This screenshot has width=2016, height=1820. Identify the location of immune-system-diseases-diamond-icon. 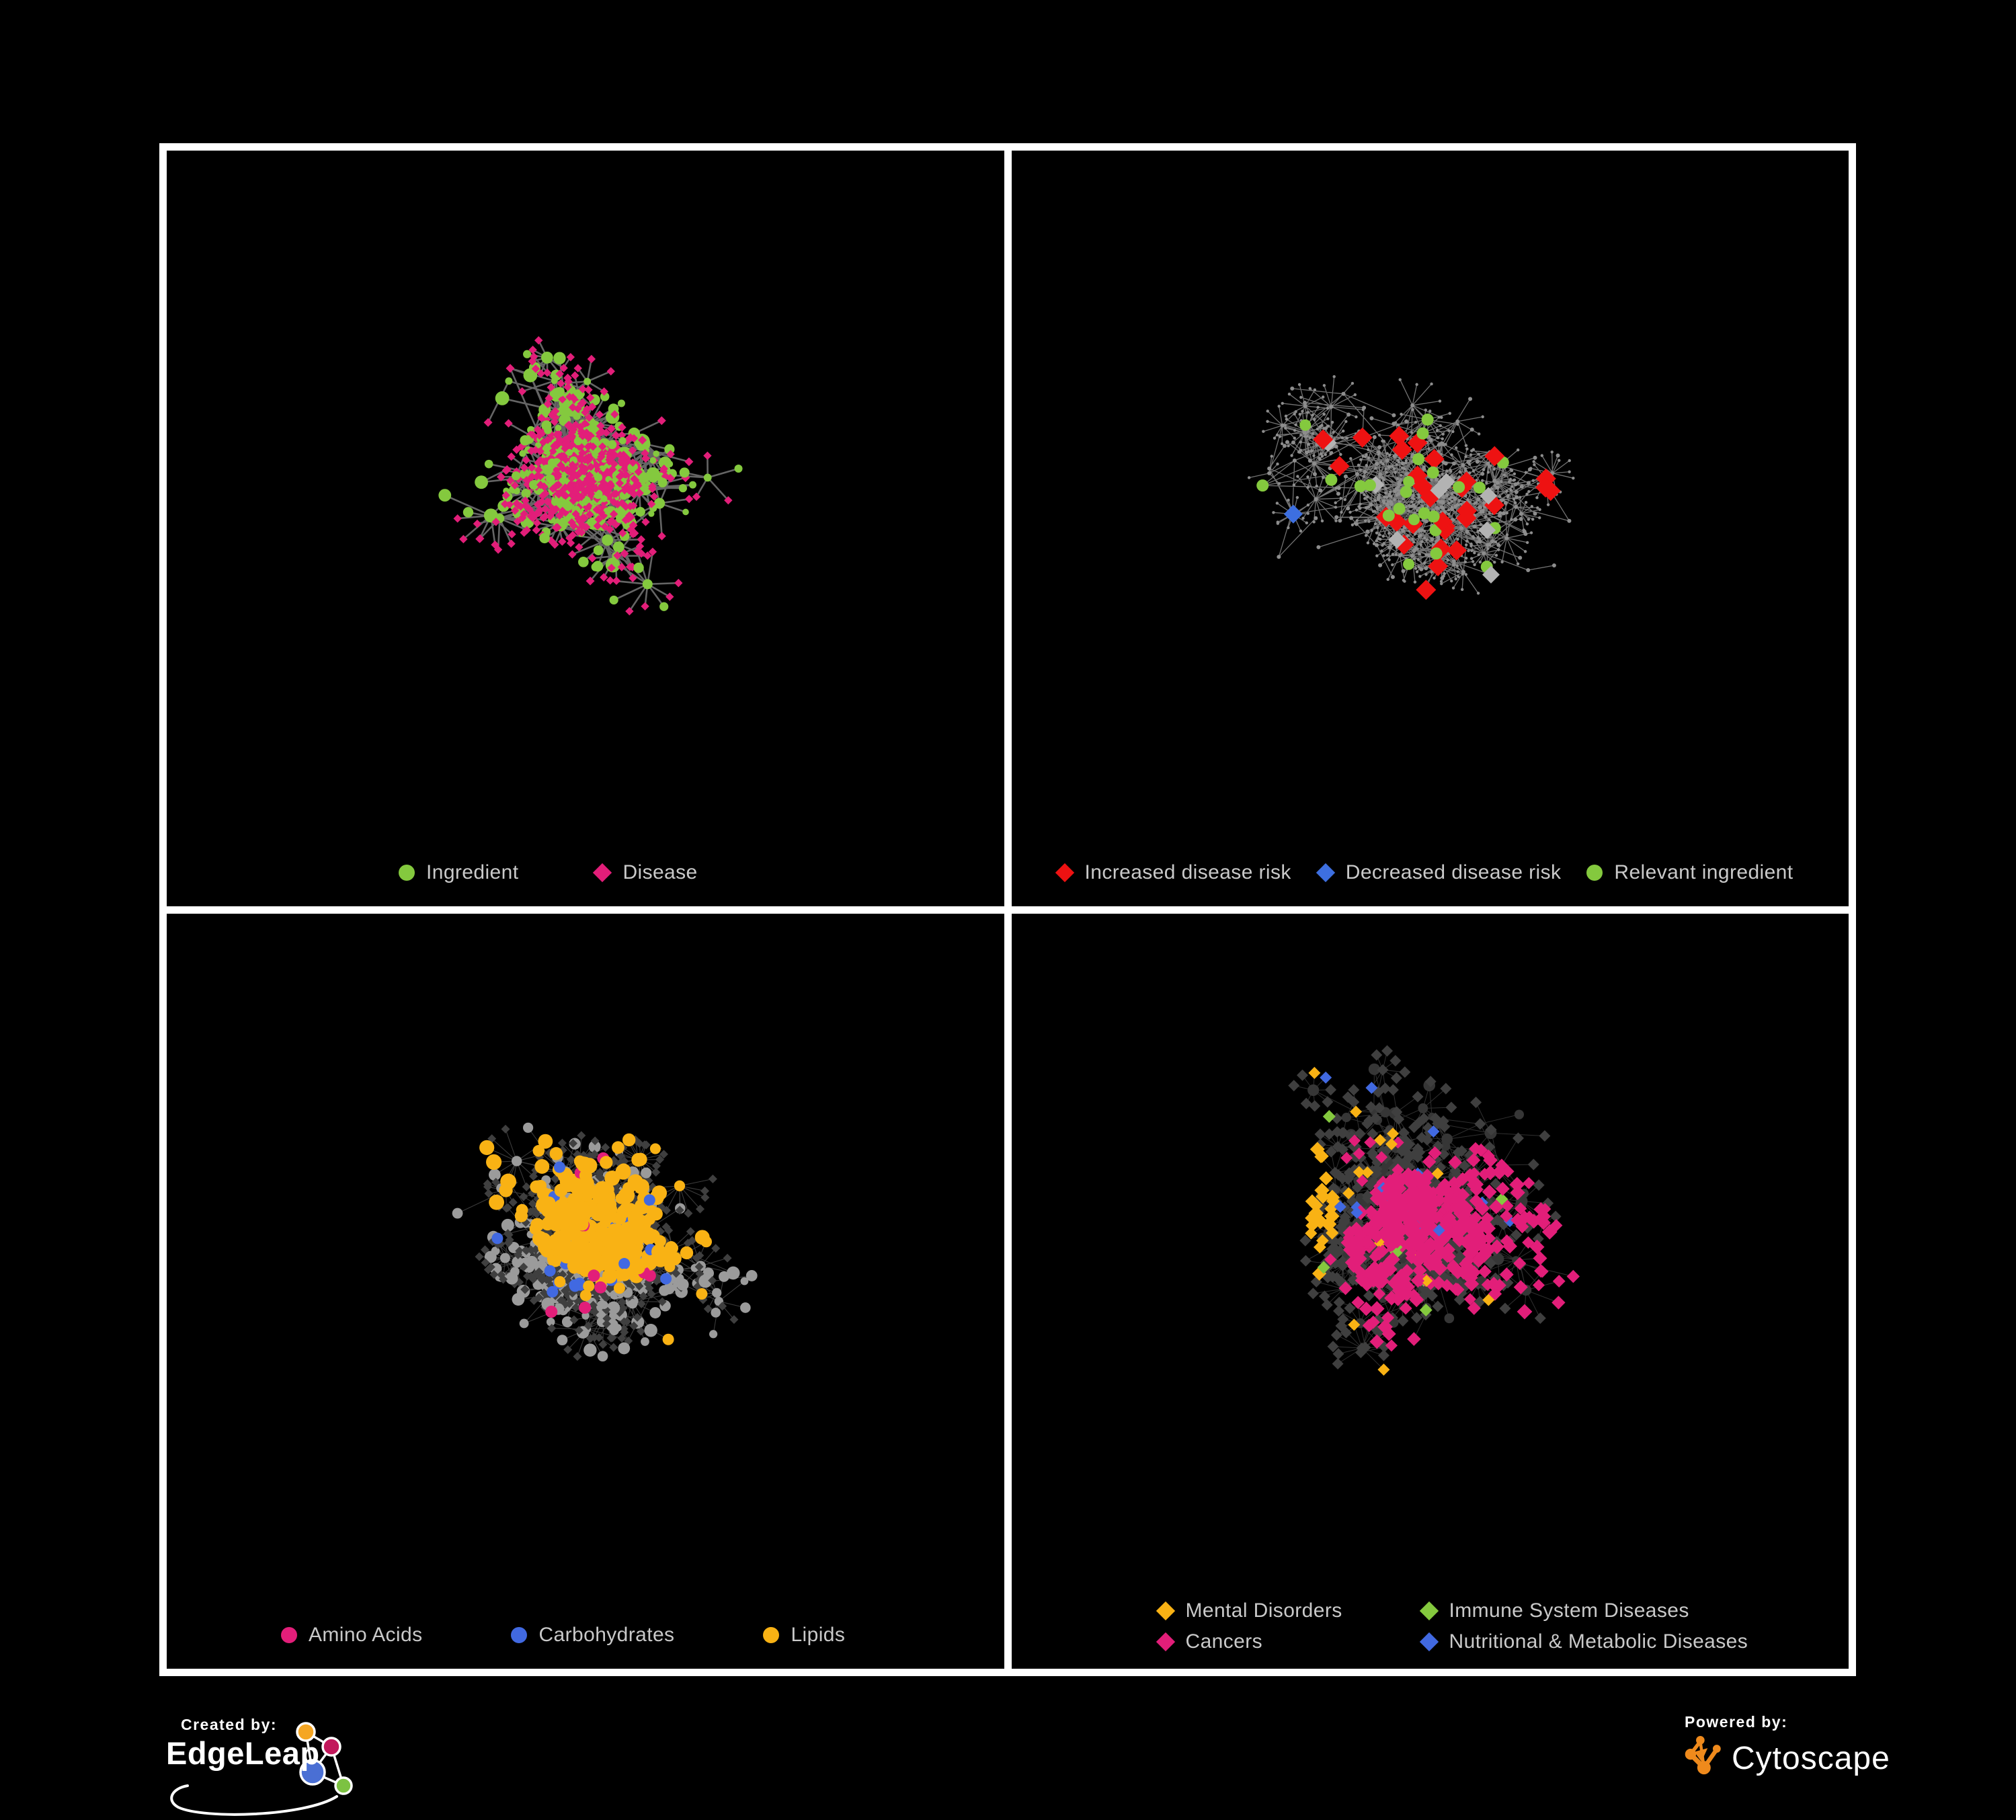
(1429, 1611).